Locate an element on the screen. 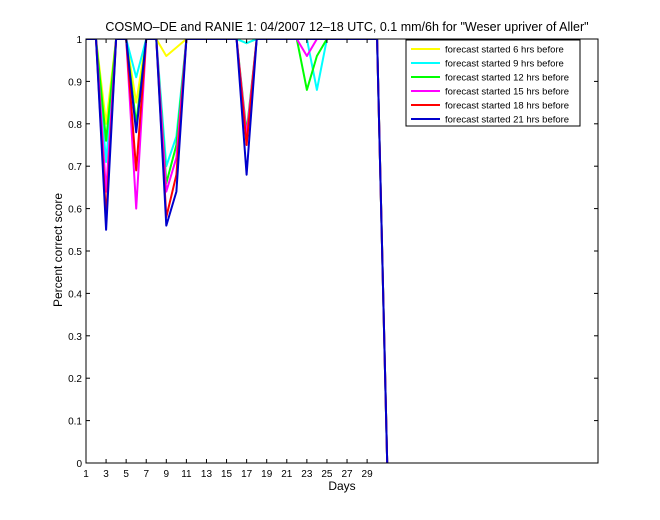  x-tick-label: 5 is located at coordinates (126, 474).